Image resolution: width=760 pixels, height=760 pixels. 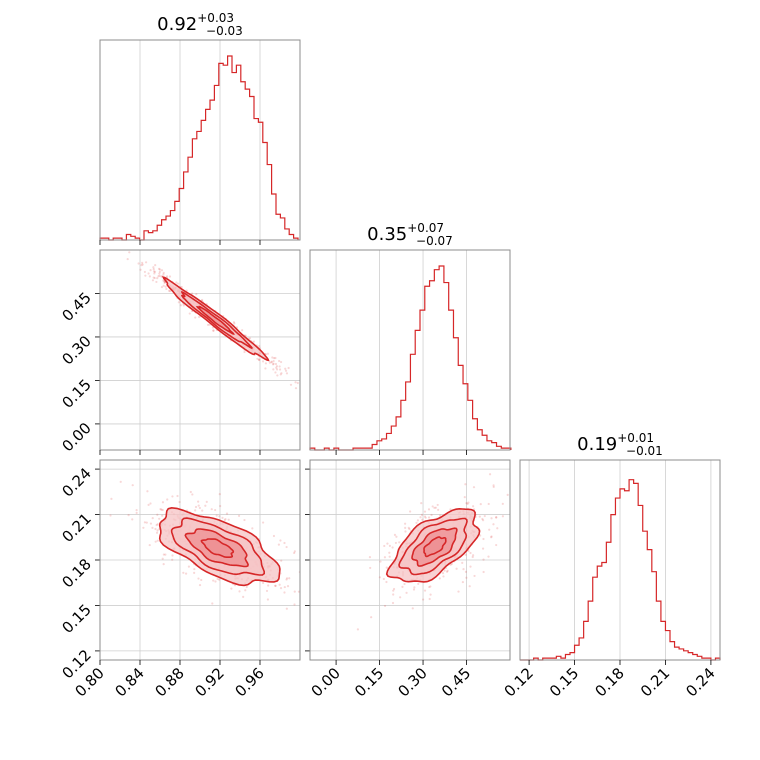 What do you see at coordinates (249, 682) in the screenshot?
I see `x-tick-label: 0.96` at bounding box center [249, 682].